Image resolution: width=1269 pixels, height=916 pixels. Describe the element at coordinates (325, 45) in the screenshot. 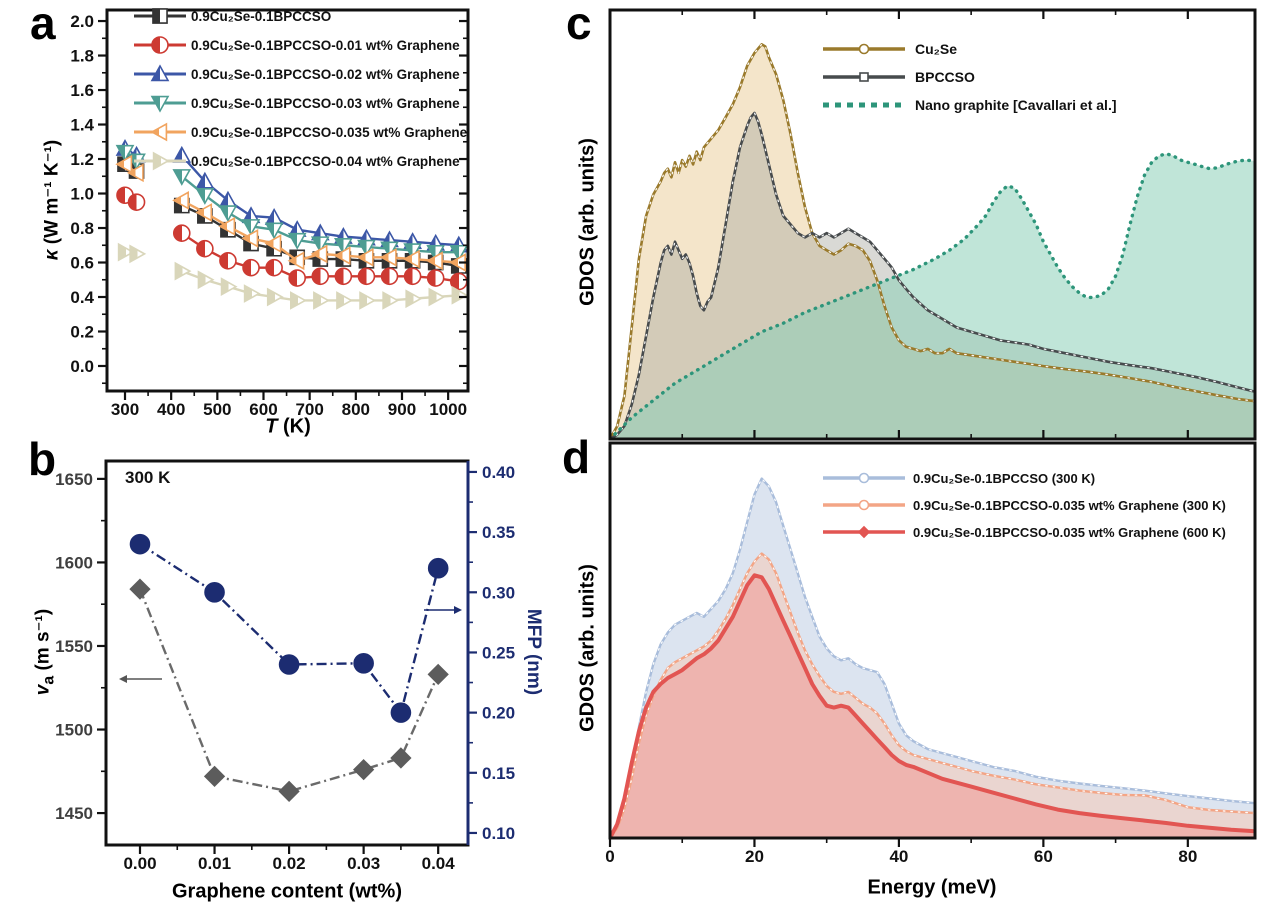

I see `legend-label: 0.9Cu₂Se-0.1BPCCSO-0.01 wt% Graphene` at that location.